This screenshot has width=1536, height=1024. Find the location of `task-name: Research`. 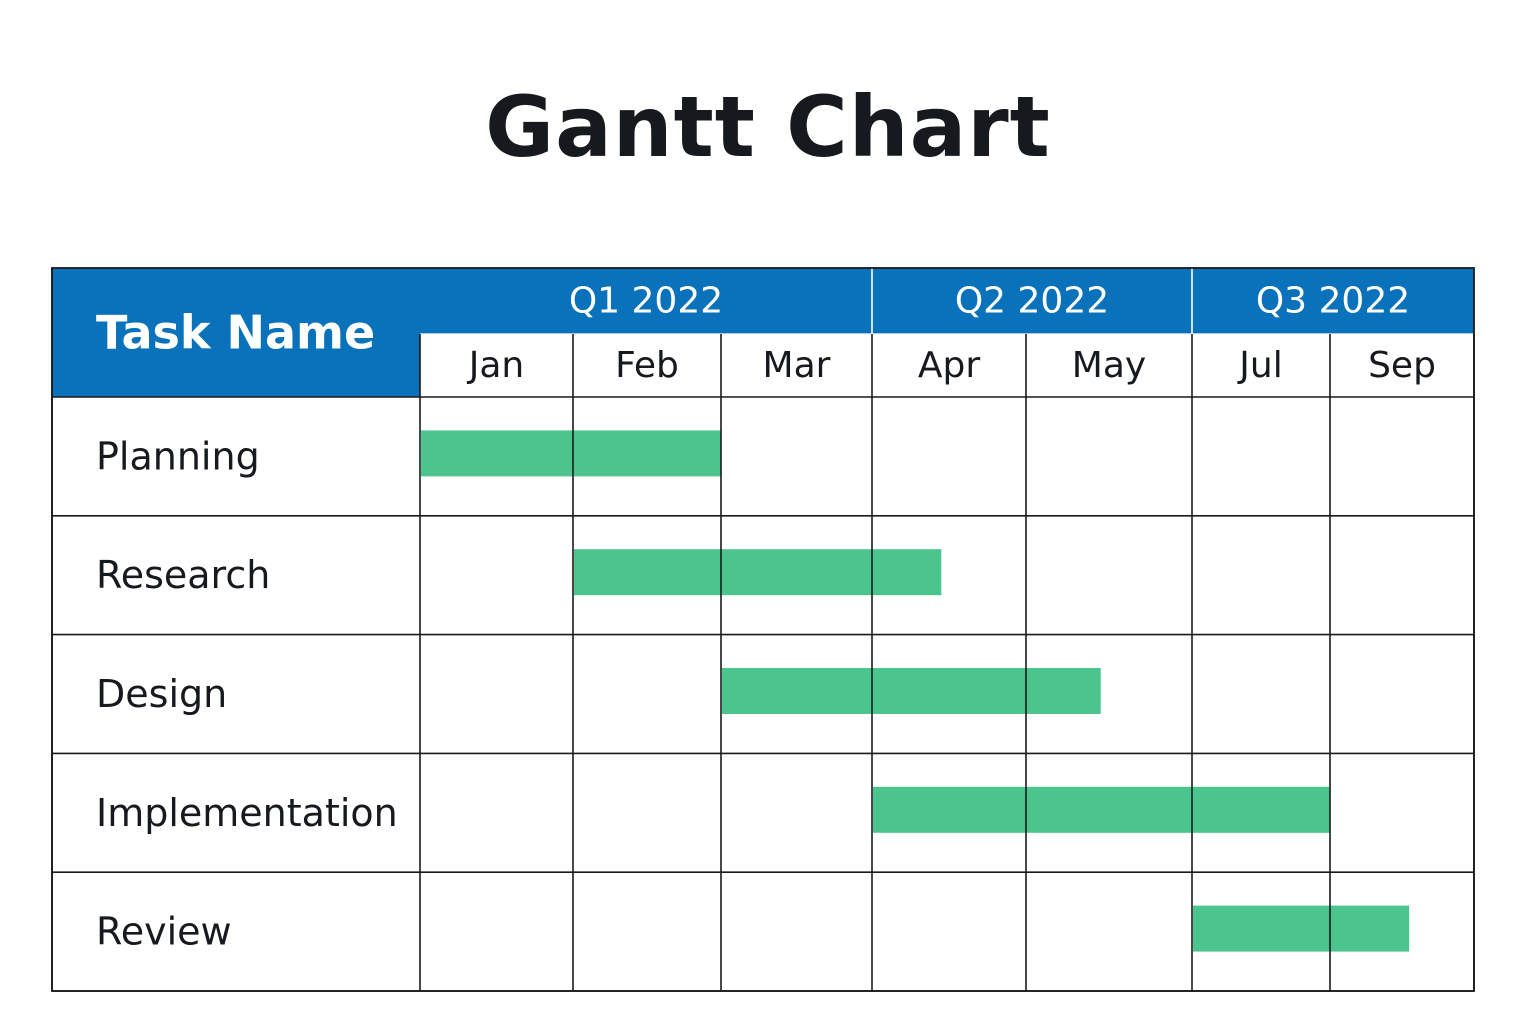

task-name: Research is located at coordinates (183, 575).